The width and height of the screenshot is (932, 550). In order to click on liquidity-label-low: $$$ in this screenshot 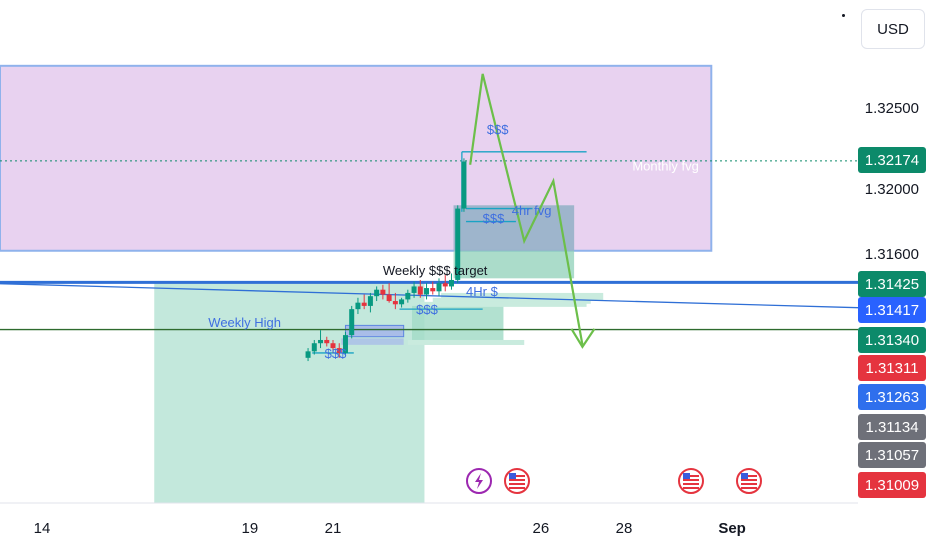, I will do `click(427, 309)`.